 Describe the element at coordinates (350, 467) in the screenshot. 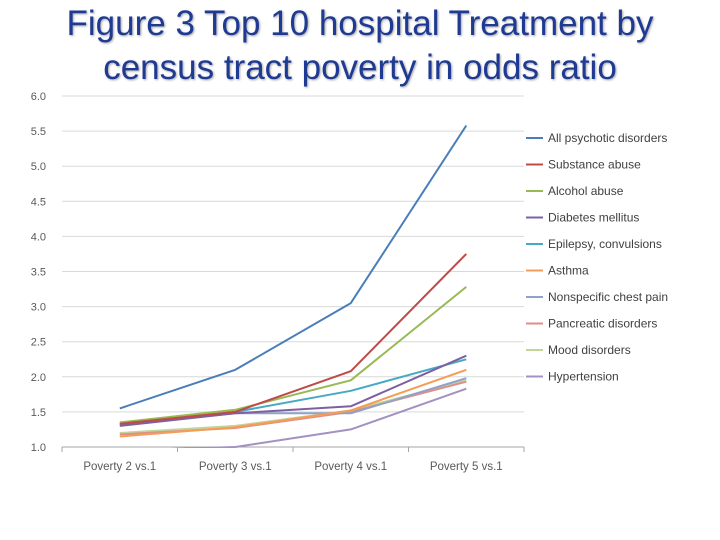

I see `x-tick-label: Poverty 4 vs.1` at that location.